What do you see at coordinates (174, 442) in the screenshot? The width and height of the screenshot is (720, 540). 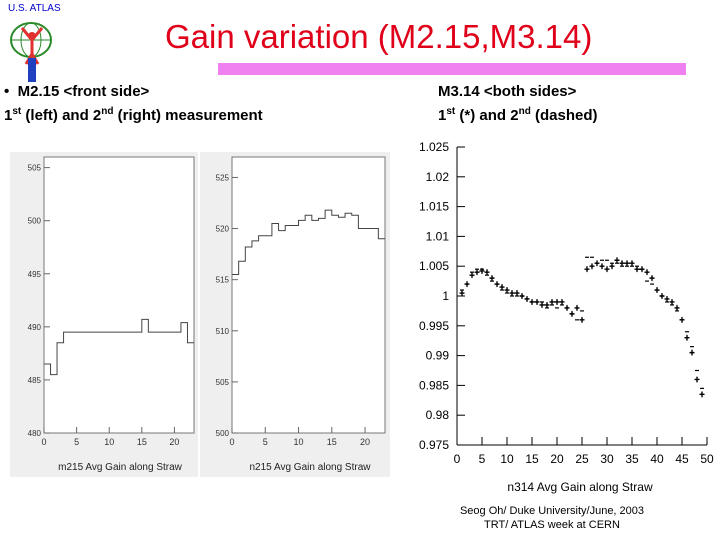 I see `c1-xtick-label: 20` at bounding box center [174, 442].